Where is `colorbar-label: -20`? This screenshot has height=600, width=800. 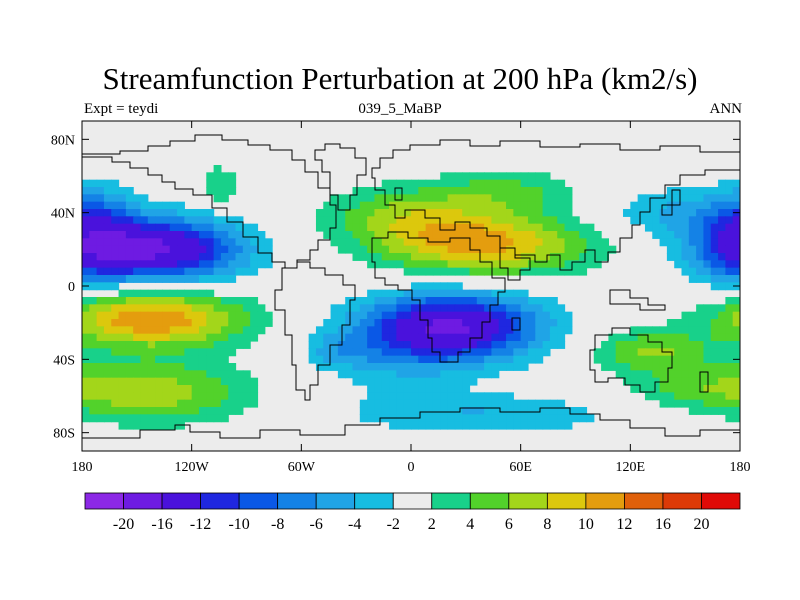
colorbar-label: -20 is located at coordinates (123, 524).